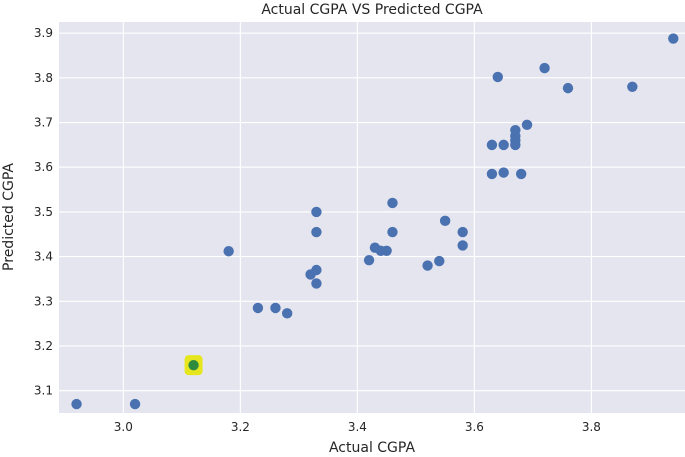  I want to click on x-tick-label: 3.8, so click(591, 427).